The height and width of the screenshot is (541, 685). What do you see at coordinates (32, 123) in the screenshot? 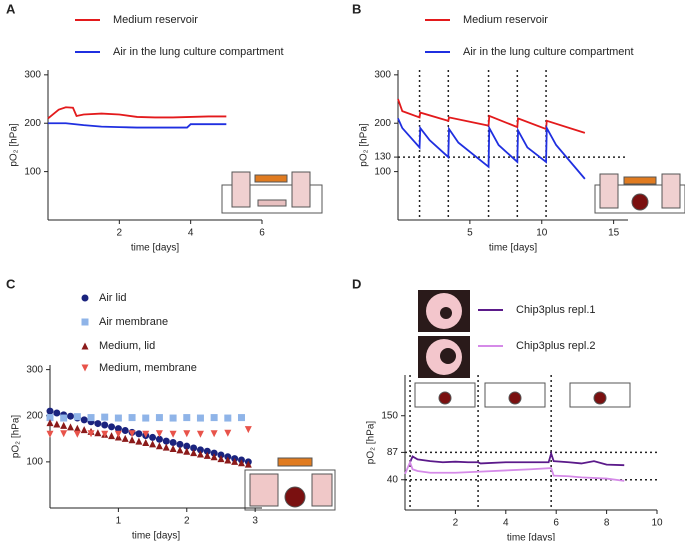
I see `y-tick-label: 200` at bounding box center [32, 123].